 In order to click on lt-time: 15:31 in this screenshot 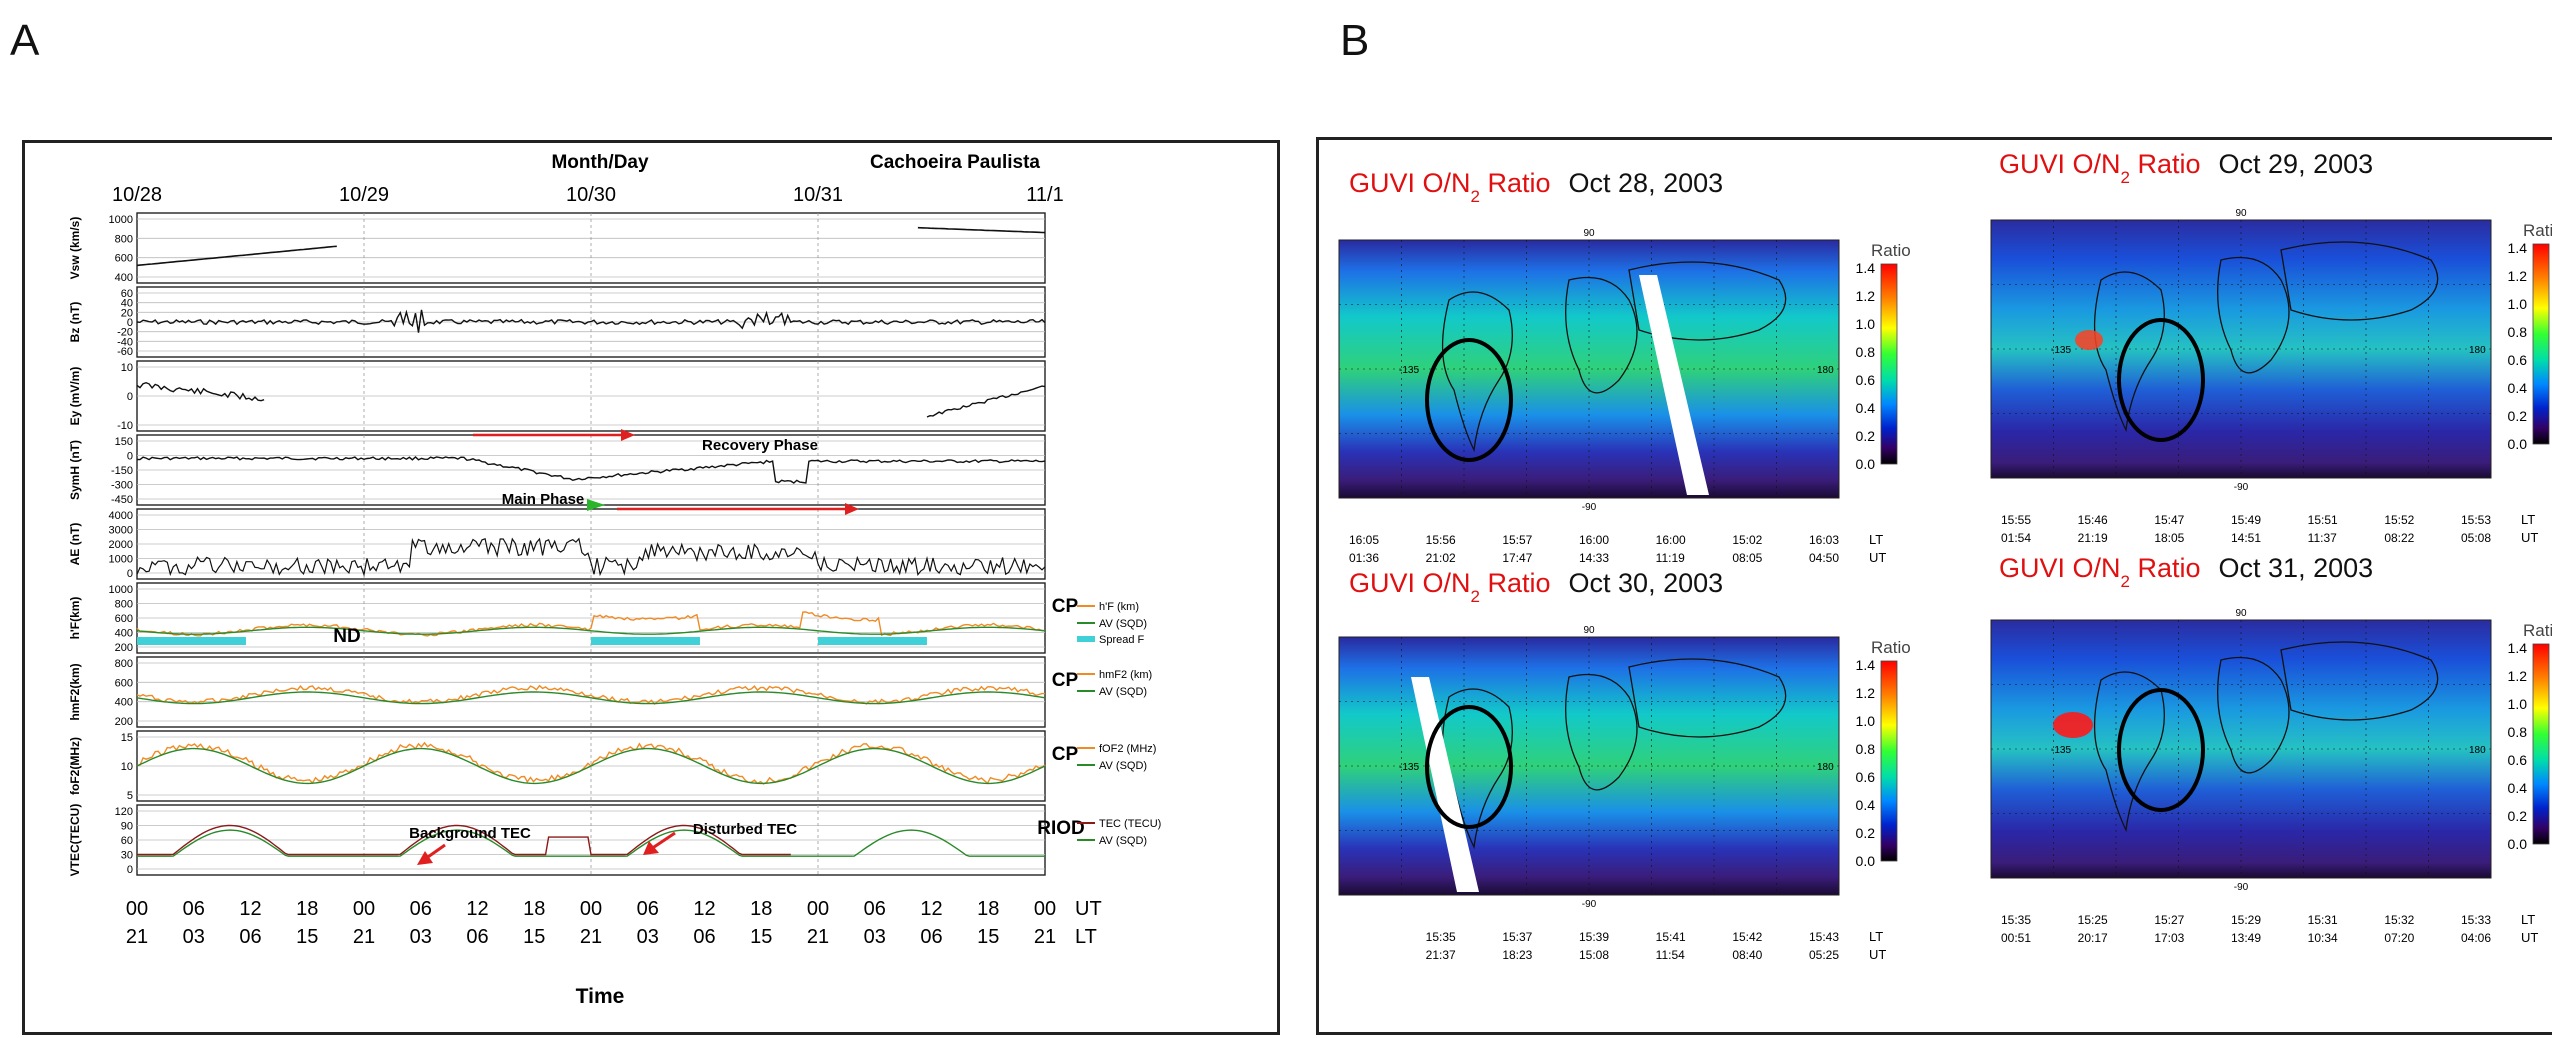, I will do `click(2323, 920)`.